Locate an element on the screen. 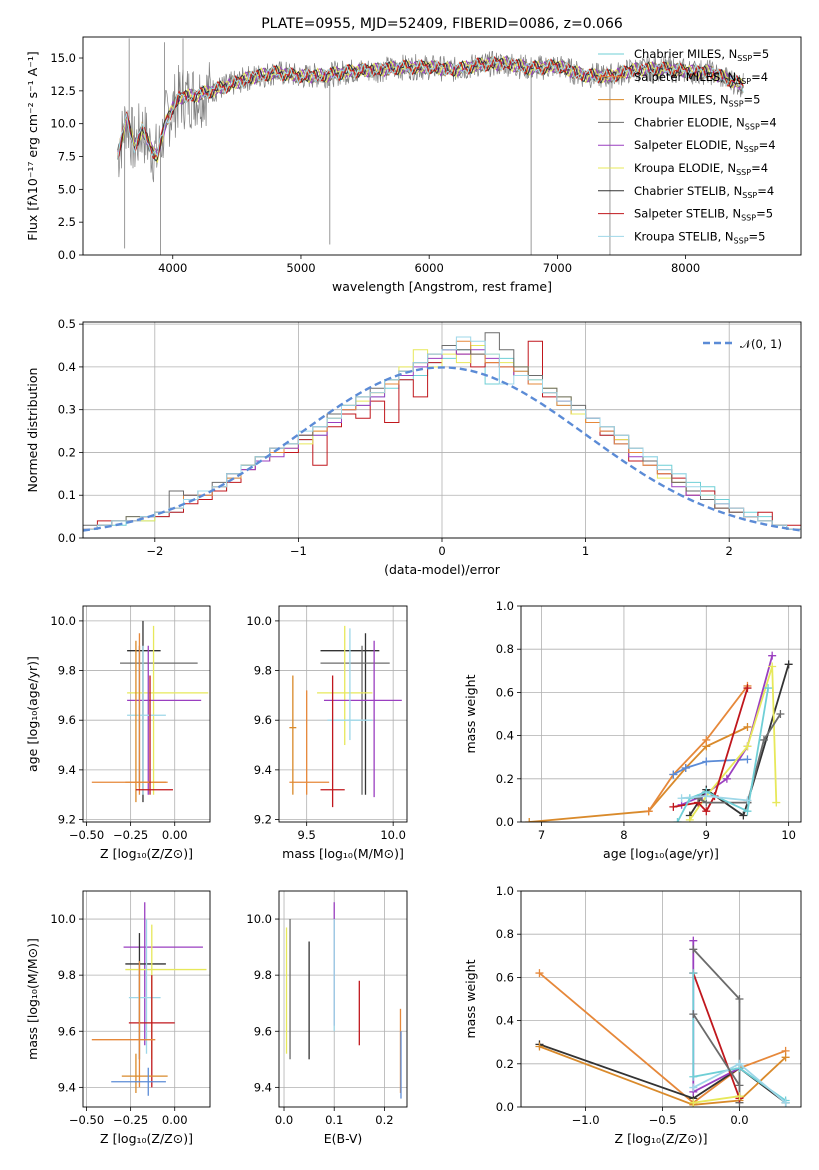 The height and width of the screenshot is (1170, 819). y-tick-label: 12.5 is located at coordinates (63, 91).